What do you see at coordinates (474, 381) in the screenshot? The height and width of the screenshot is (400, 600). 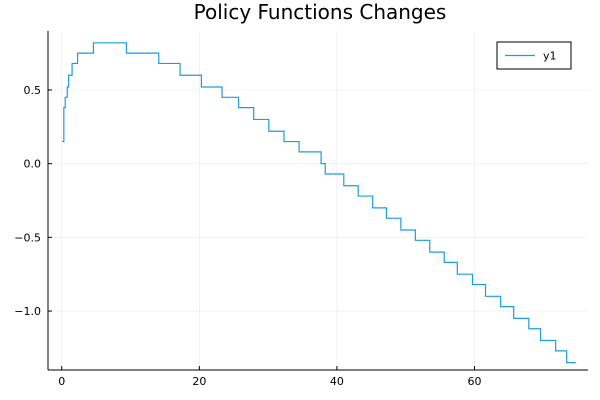 I see `x-tick-label: 60` at bounding box center [474, 381].